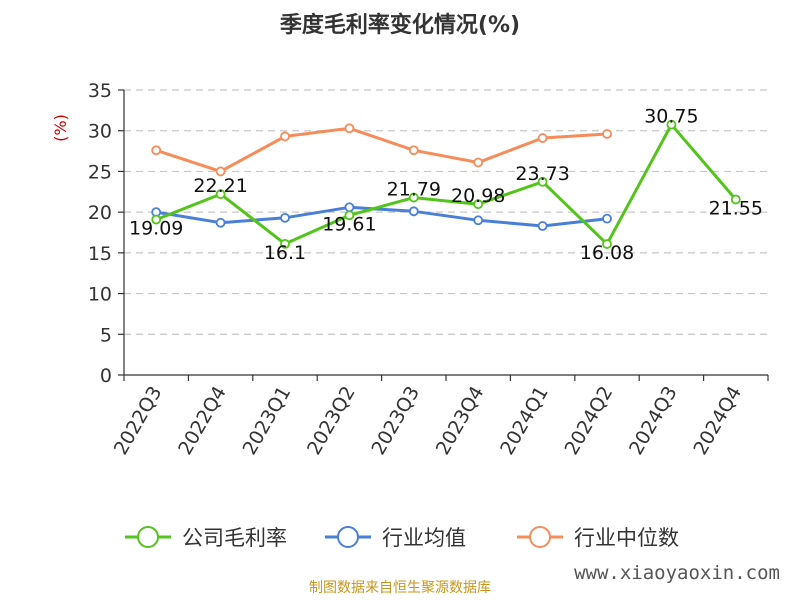 Image resolution: width=800 pixels, height=600 pixels. Describe the element at coordinates (331, 421) in the screenshot. I see `x-tick-label: 2023Q2` at that location.